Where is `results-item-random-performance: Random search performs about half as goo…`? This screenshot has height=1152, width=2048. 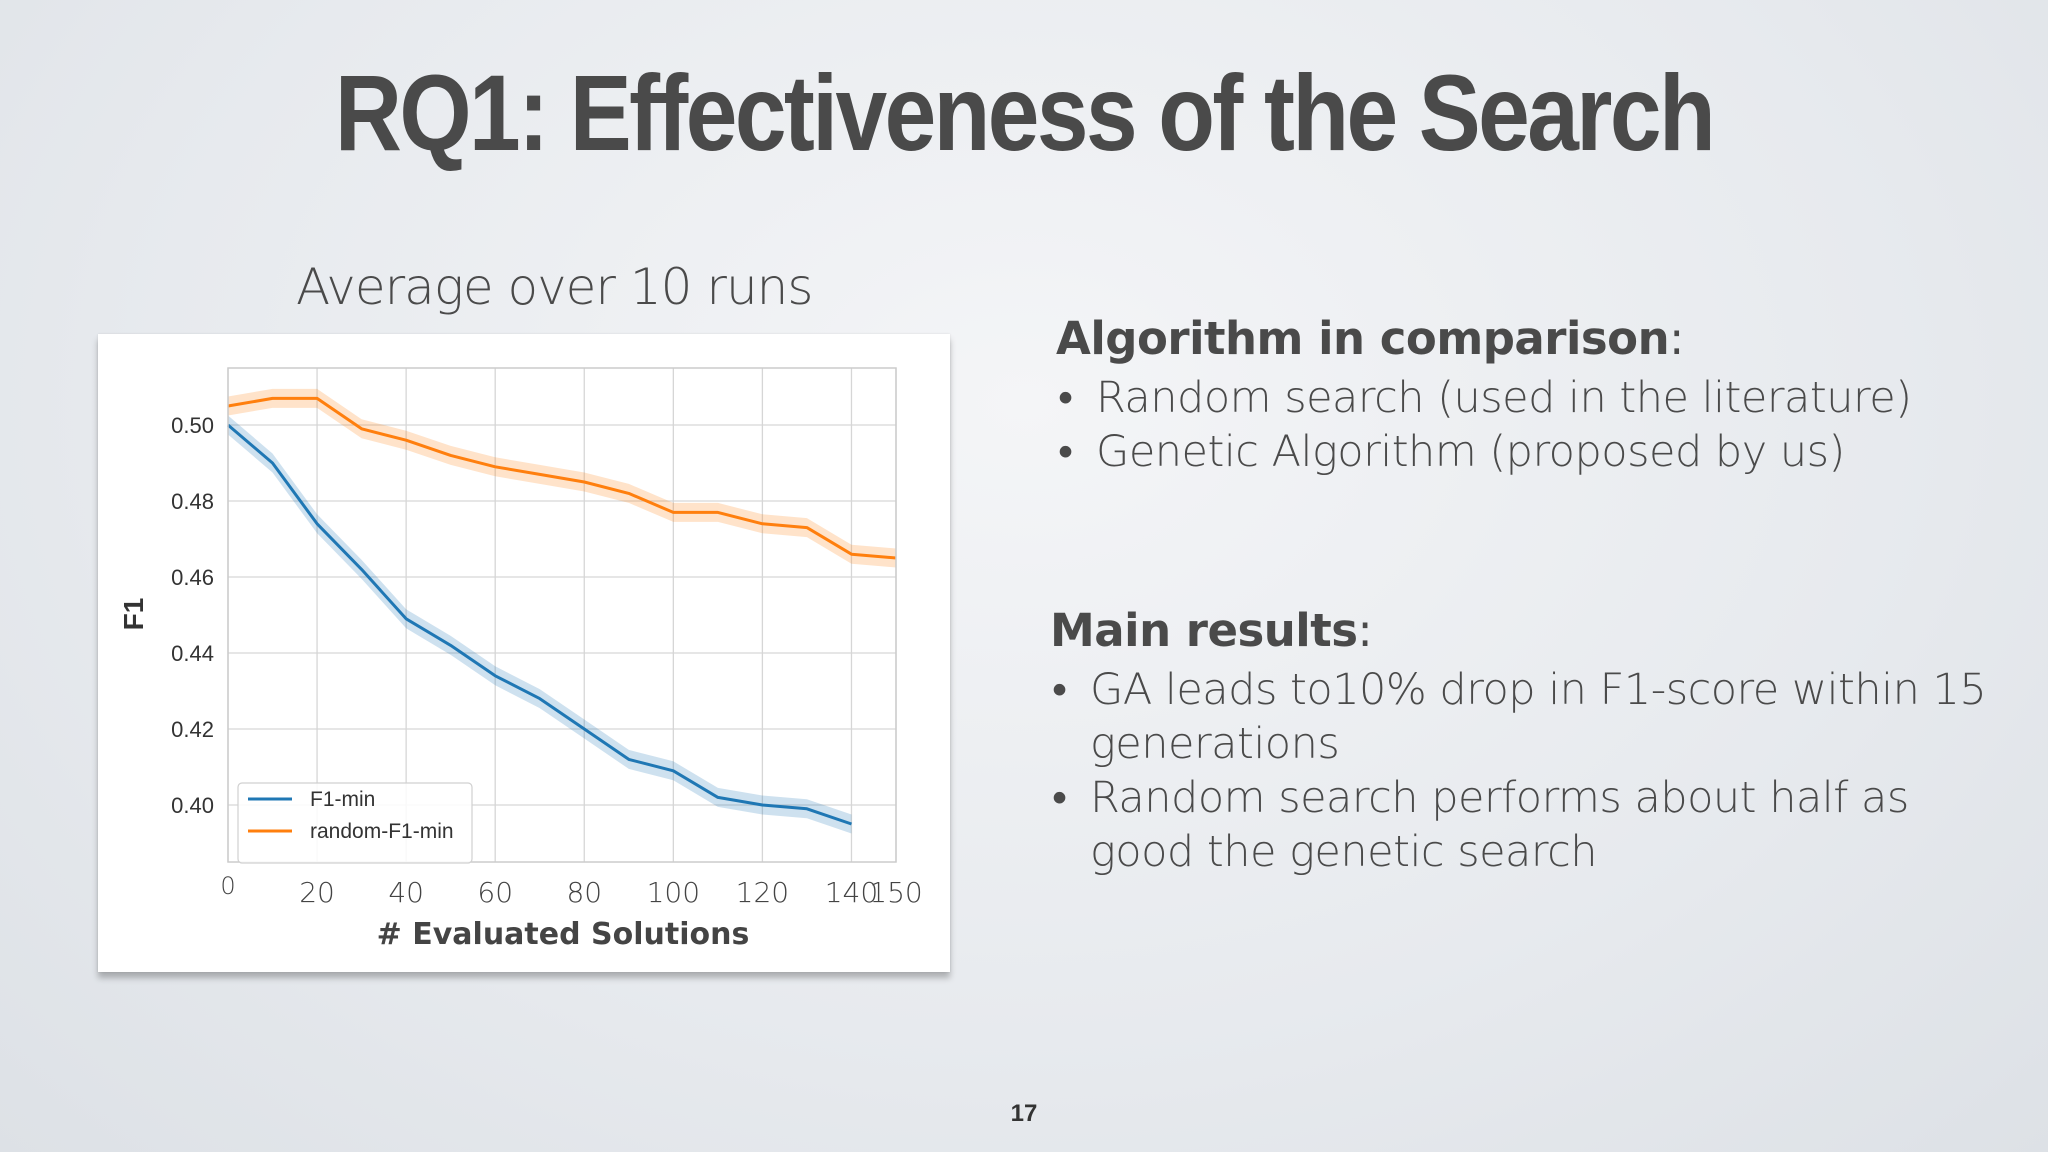
results-item-random-performance: Random search performs about half as goo… is located at coordinates (1520, 825).